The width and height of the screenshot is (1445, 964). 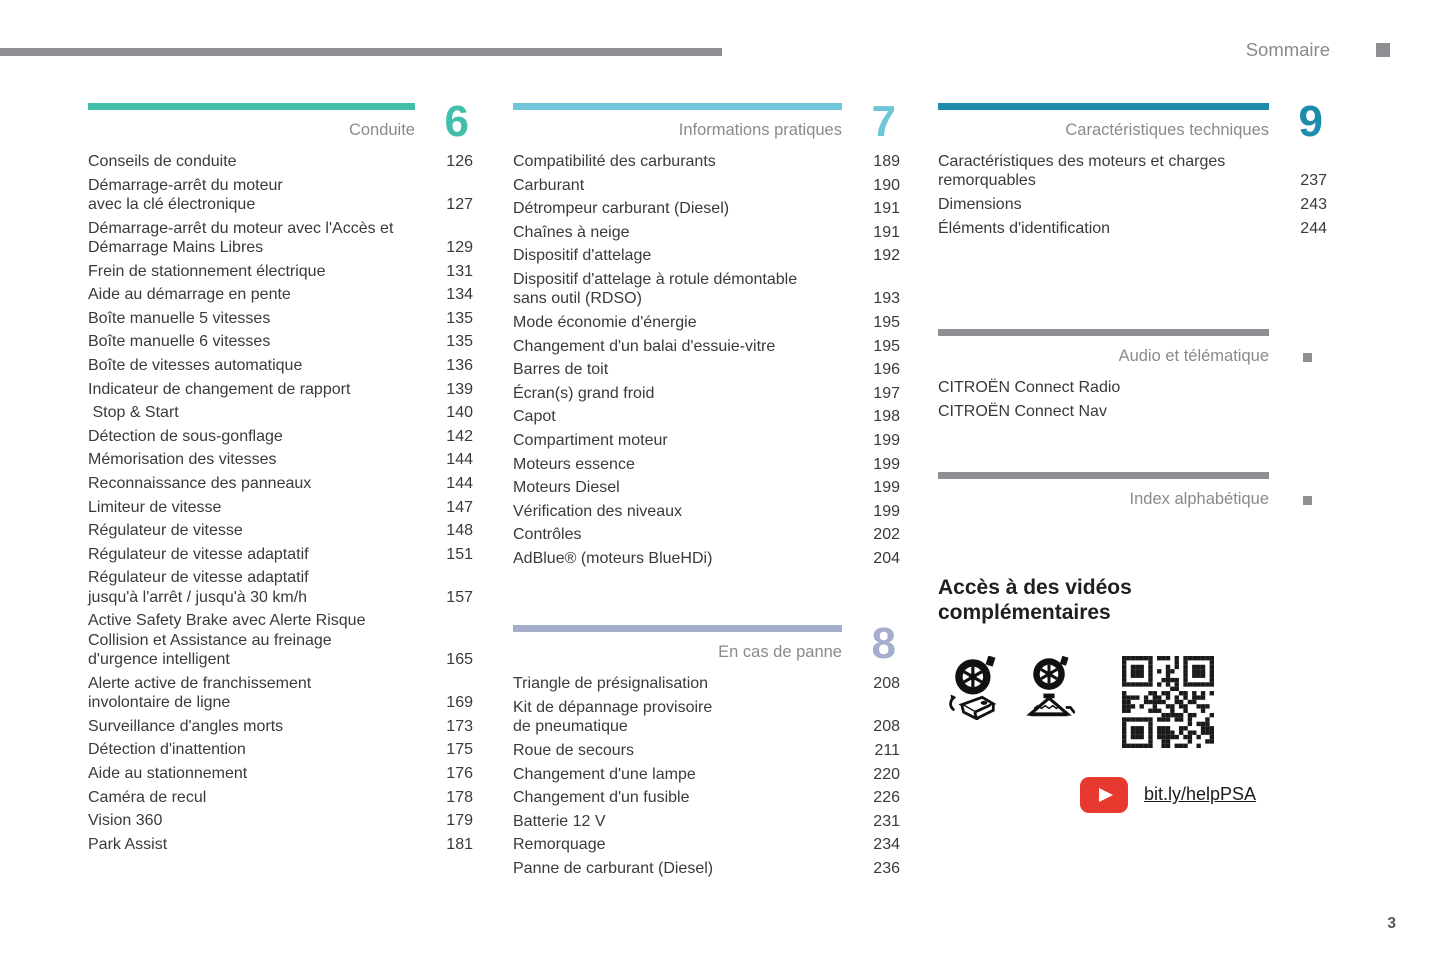 What do you see at coordinates (706, 369) in the screenshot?
I see `toc-item: Barres de toit 196` at bounding box center [706, 369].